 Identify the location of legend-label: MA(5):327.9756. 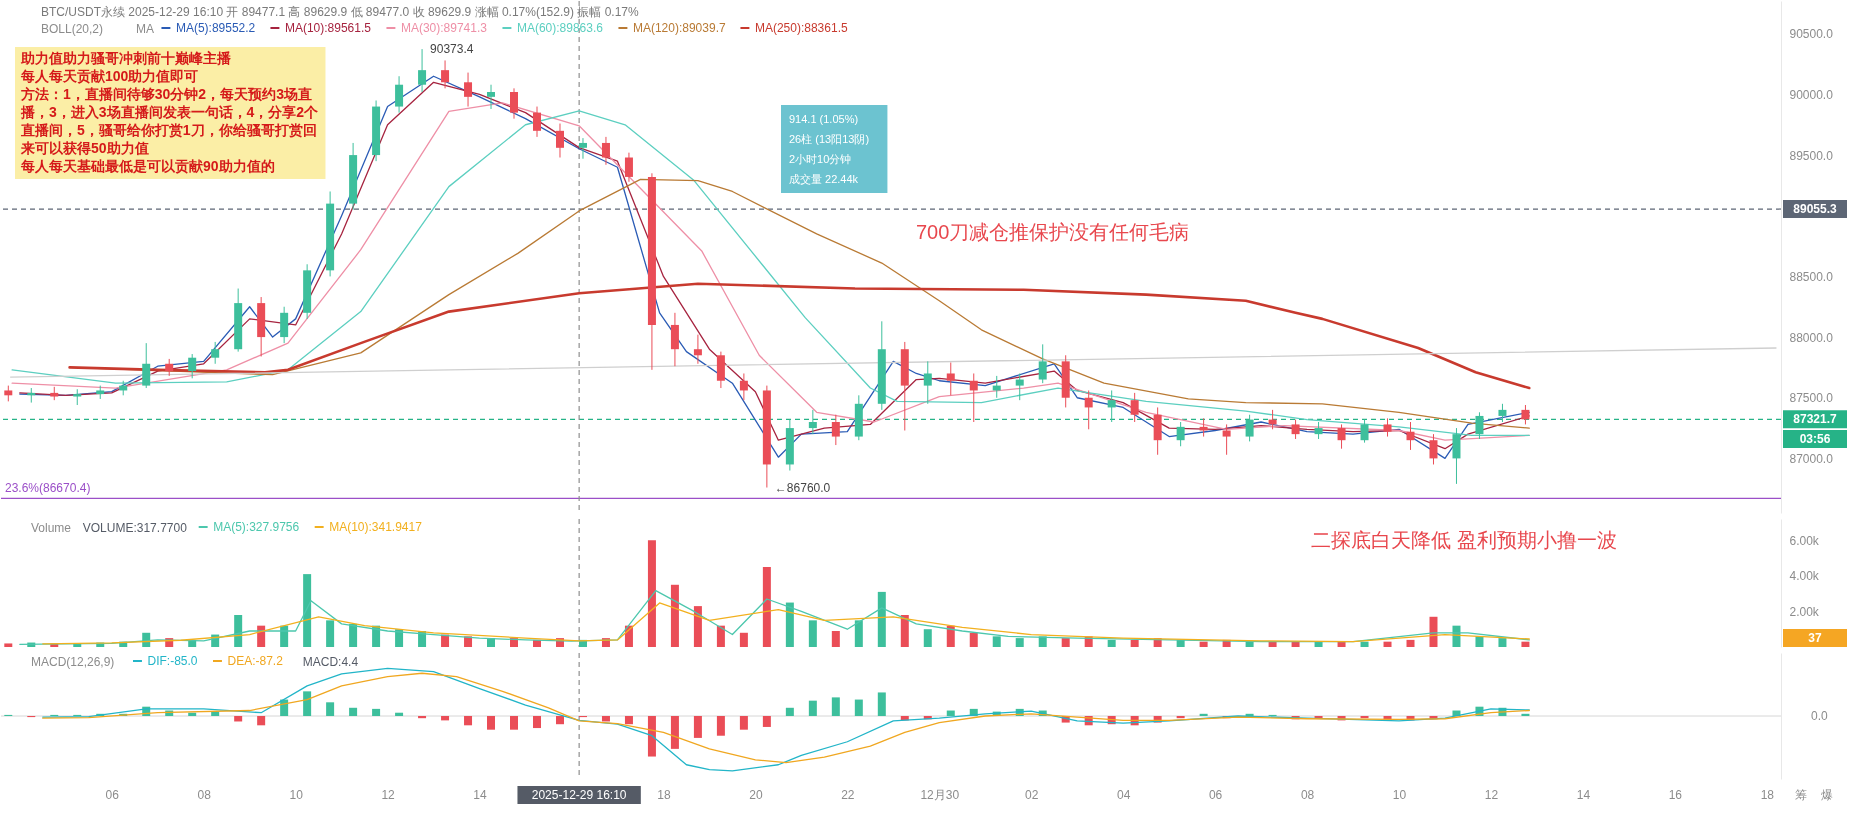
(256, 527).